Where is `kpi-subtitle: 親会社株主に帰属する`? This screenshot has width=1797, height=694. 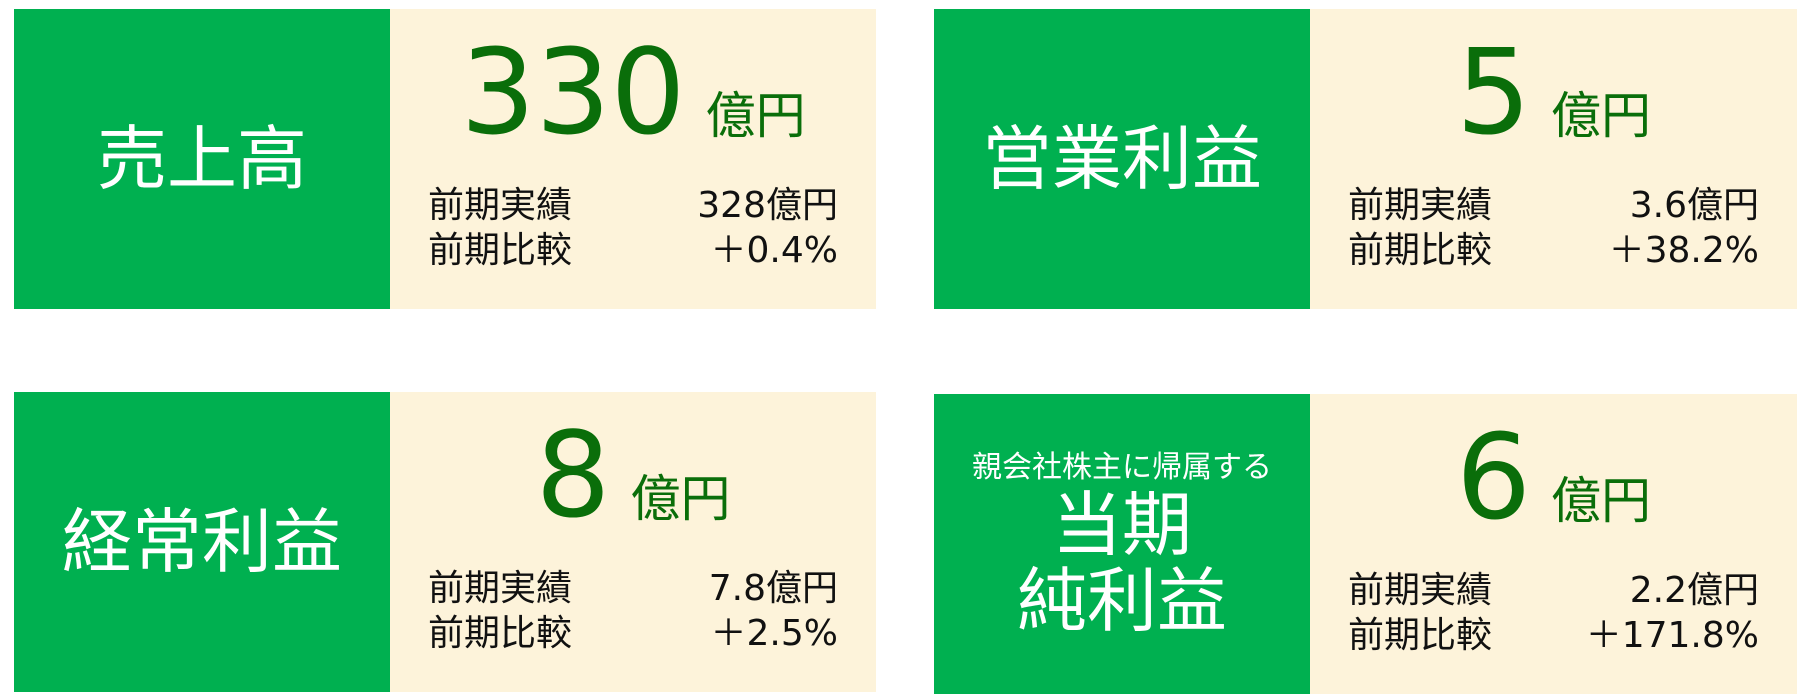
kpi-subtitle: 親会社株主に帰属する is located at coordinates (1122, 467).